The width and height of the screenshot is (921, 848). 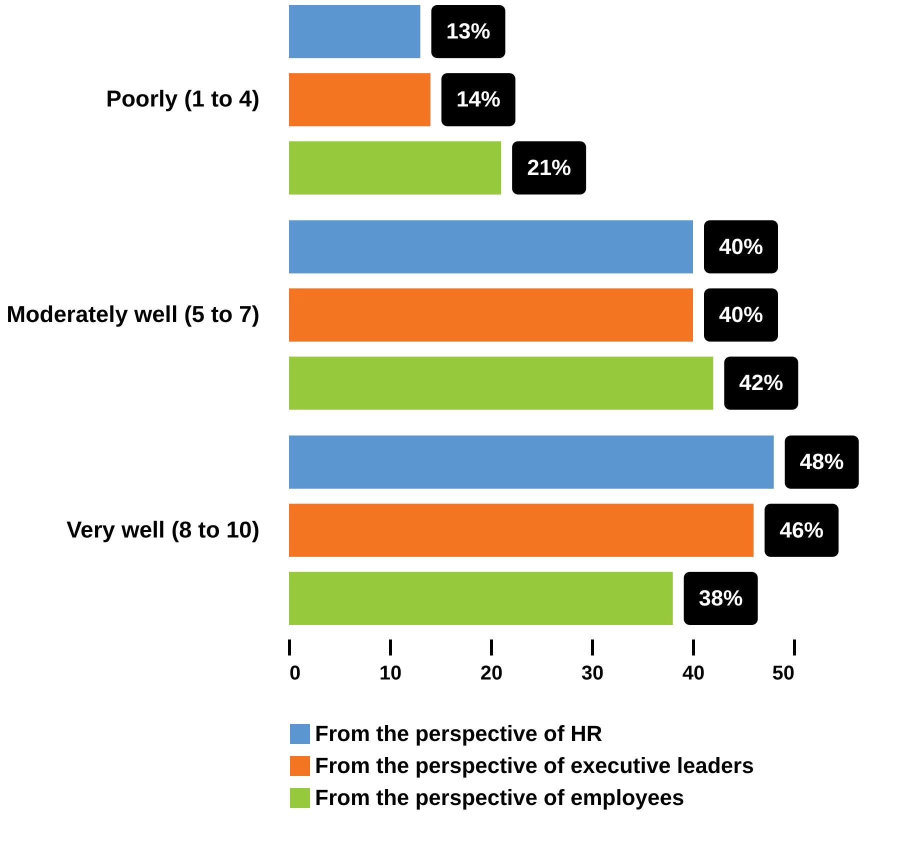 What do you see at coordinates (693, 673) in the screenshot?
I see `x-tick-label: 40` at bounding box center [693, 673].